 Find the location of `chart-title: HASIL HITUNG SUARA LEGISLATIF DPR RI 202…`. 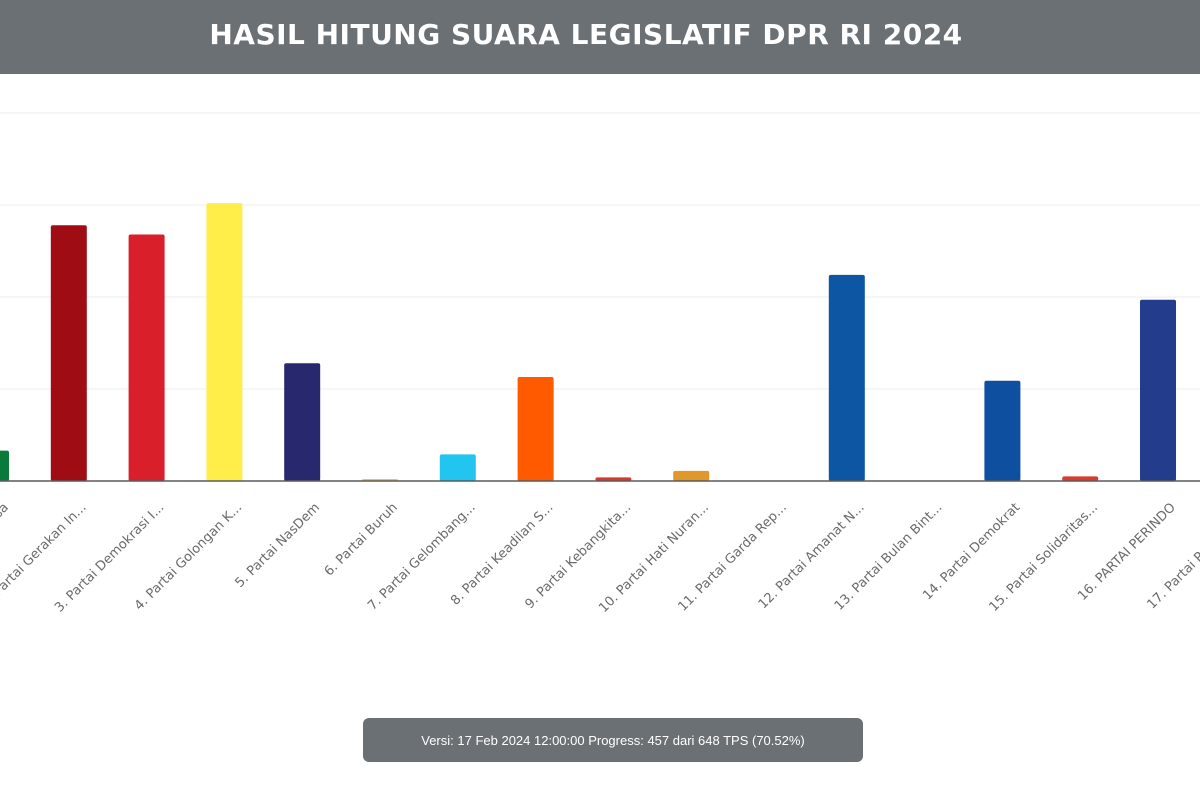

chart-title: HASIL HITUNG SUARA LEGISLATIF DPR RI 202… is located at coordinates (586, 34).